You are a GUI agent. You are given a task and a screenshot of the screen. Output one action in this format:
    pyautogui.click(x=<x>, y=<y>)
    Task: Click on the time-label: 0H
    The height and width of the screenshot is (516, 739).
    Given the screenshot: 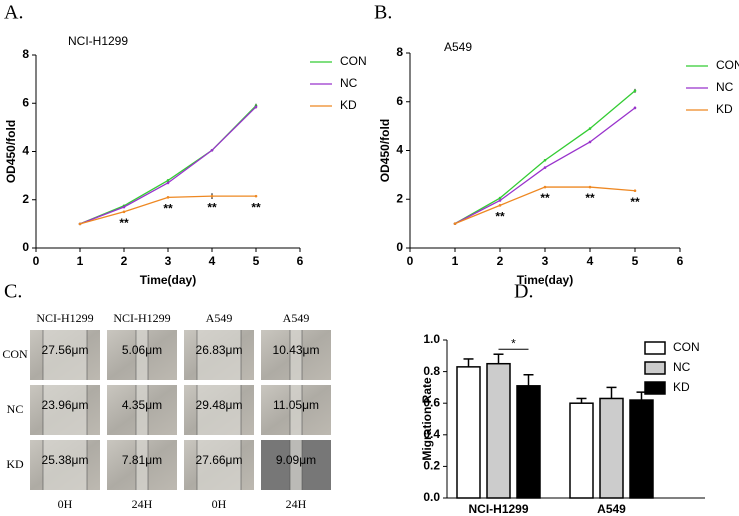 What is the action you would take?
    pyautogui.click(x=65, y=504)
    